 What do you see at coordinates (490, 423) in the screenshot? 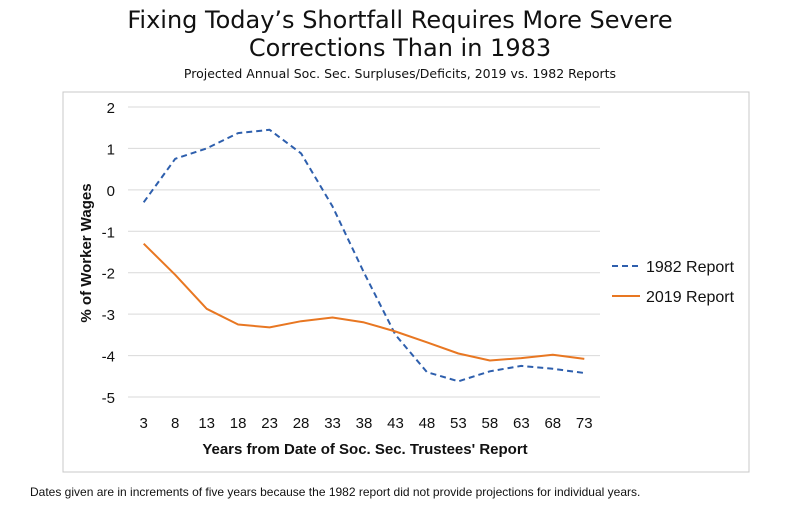
I see `x-tick-label: 58` at bounding box center [490, 423].